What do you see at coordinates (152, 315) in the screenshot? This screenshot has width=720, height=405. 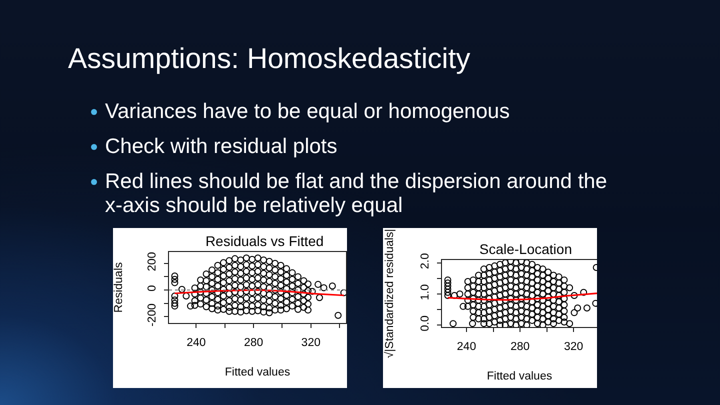 I see `y-tick-label: -200` at bounding box center [152, 315].